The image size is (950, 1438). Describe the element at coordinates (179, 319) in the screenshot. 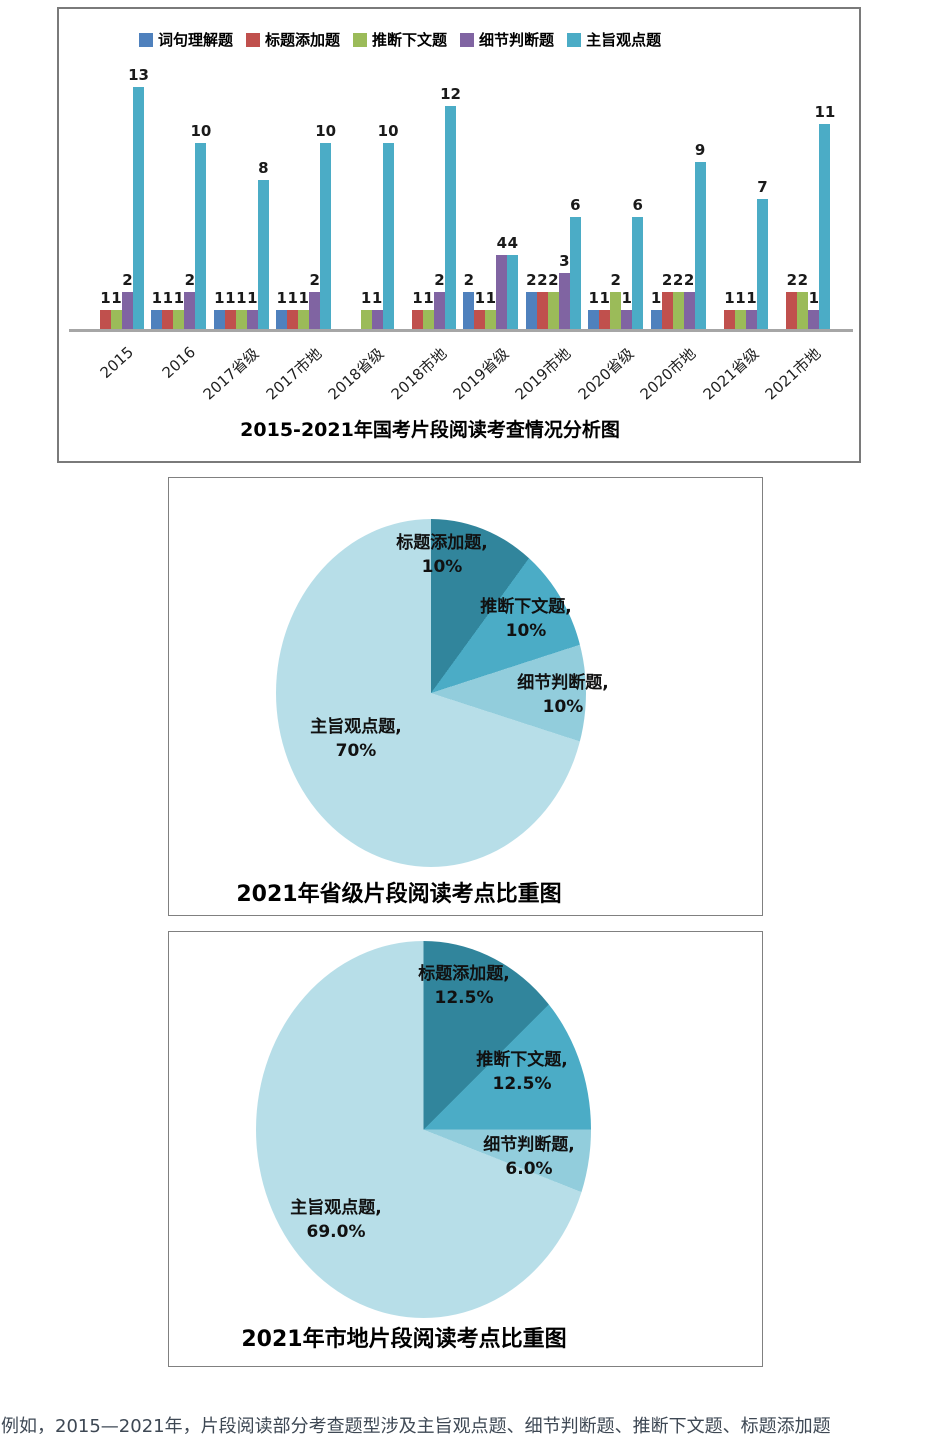

I see `bar-推断下文题-2016` at that location.